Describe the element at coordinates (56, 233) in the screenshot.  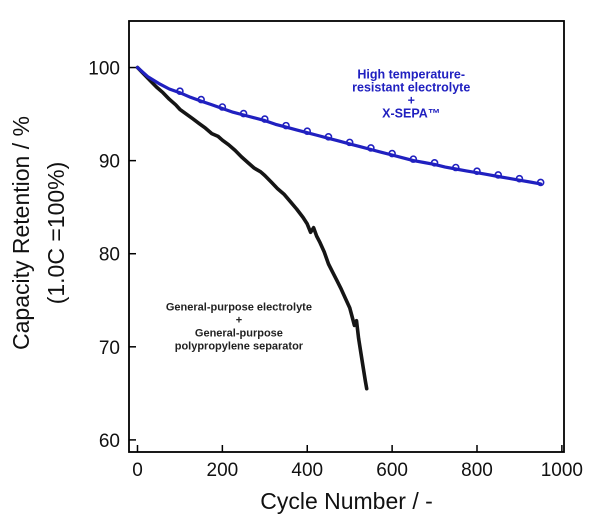
I see `y-axis-title-line2: (1.0C =100%)` at that location.